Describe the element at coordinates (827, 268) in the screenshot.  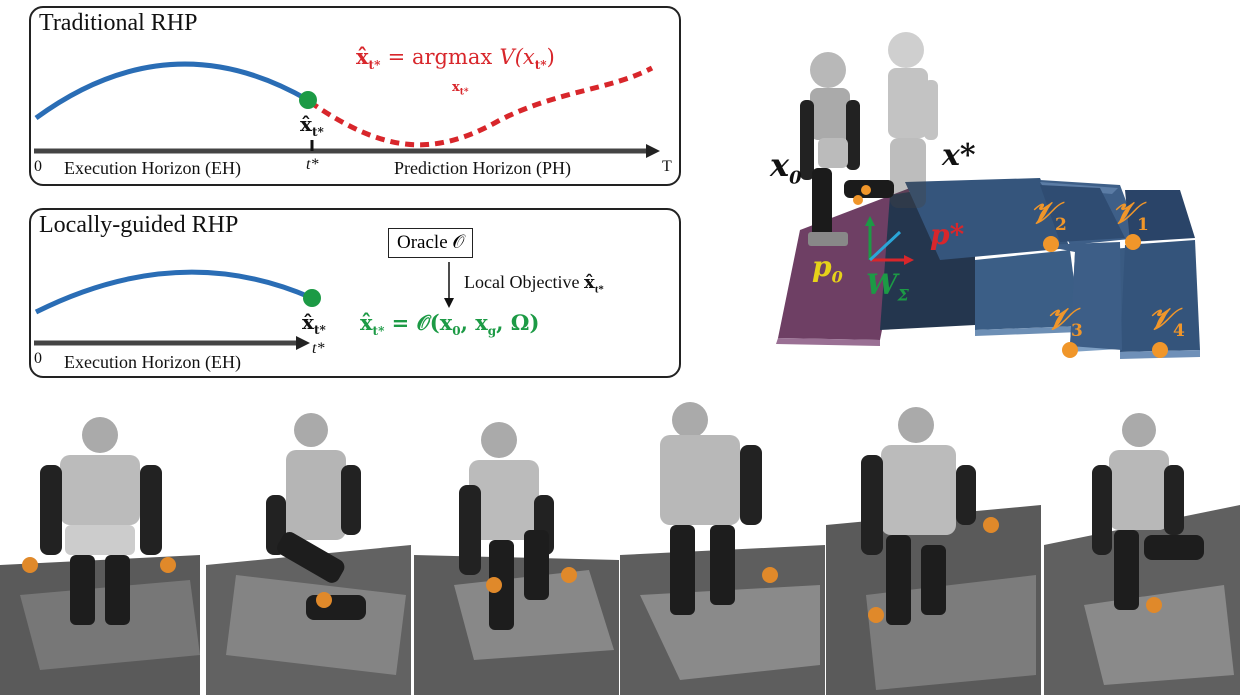
I see `initial-contact-label: p0` at that location.